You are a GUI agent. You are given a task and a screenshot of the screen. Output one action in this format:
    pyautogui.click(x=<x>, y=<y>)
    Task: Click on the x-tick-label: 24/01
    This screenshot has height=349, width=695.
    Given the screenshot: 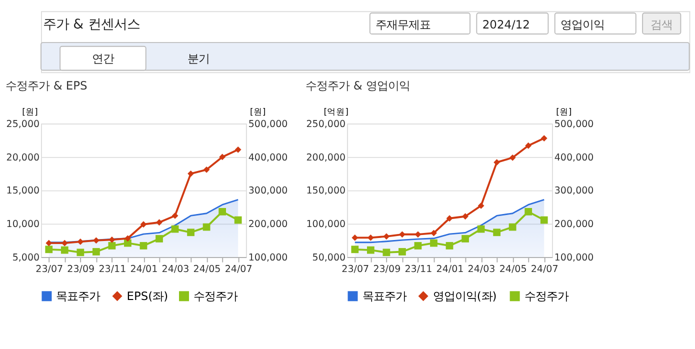 What is the action you would take?
    pyautogui.click(x=144, y=269)
    